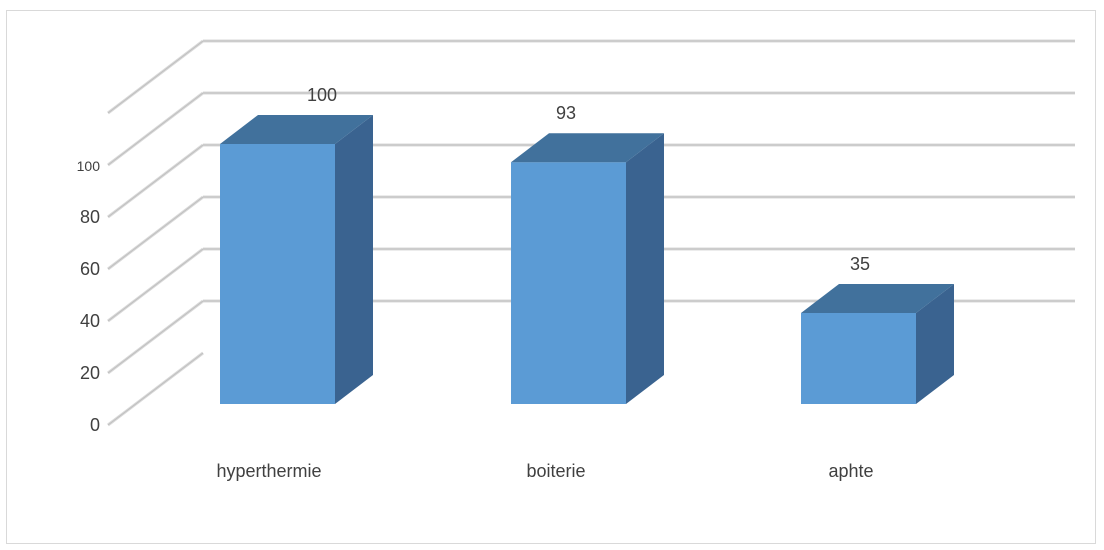 The image size is (1104, 550). Describe the element at coordinates (566, 113) in the screenshot. I see `data-label: 93` at that location.